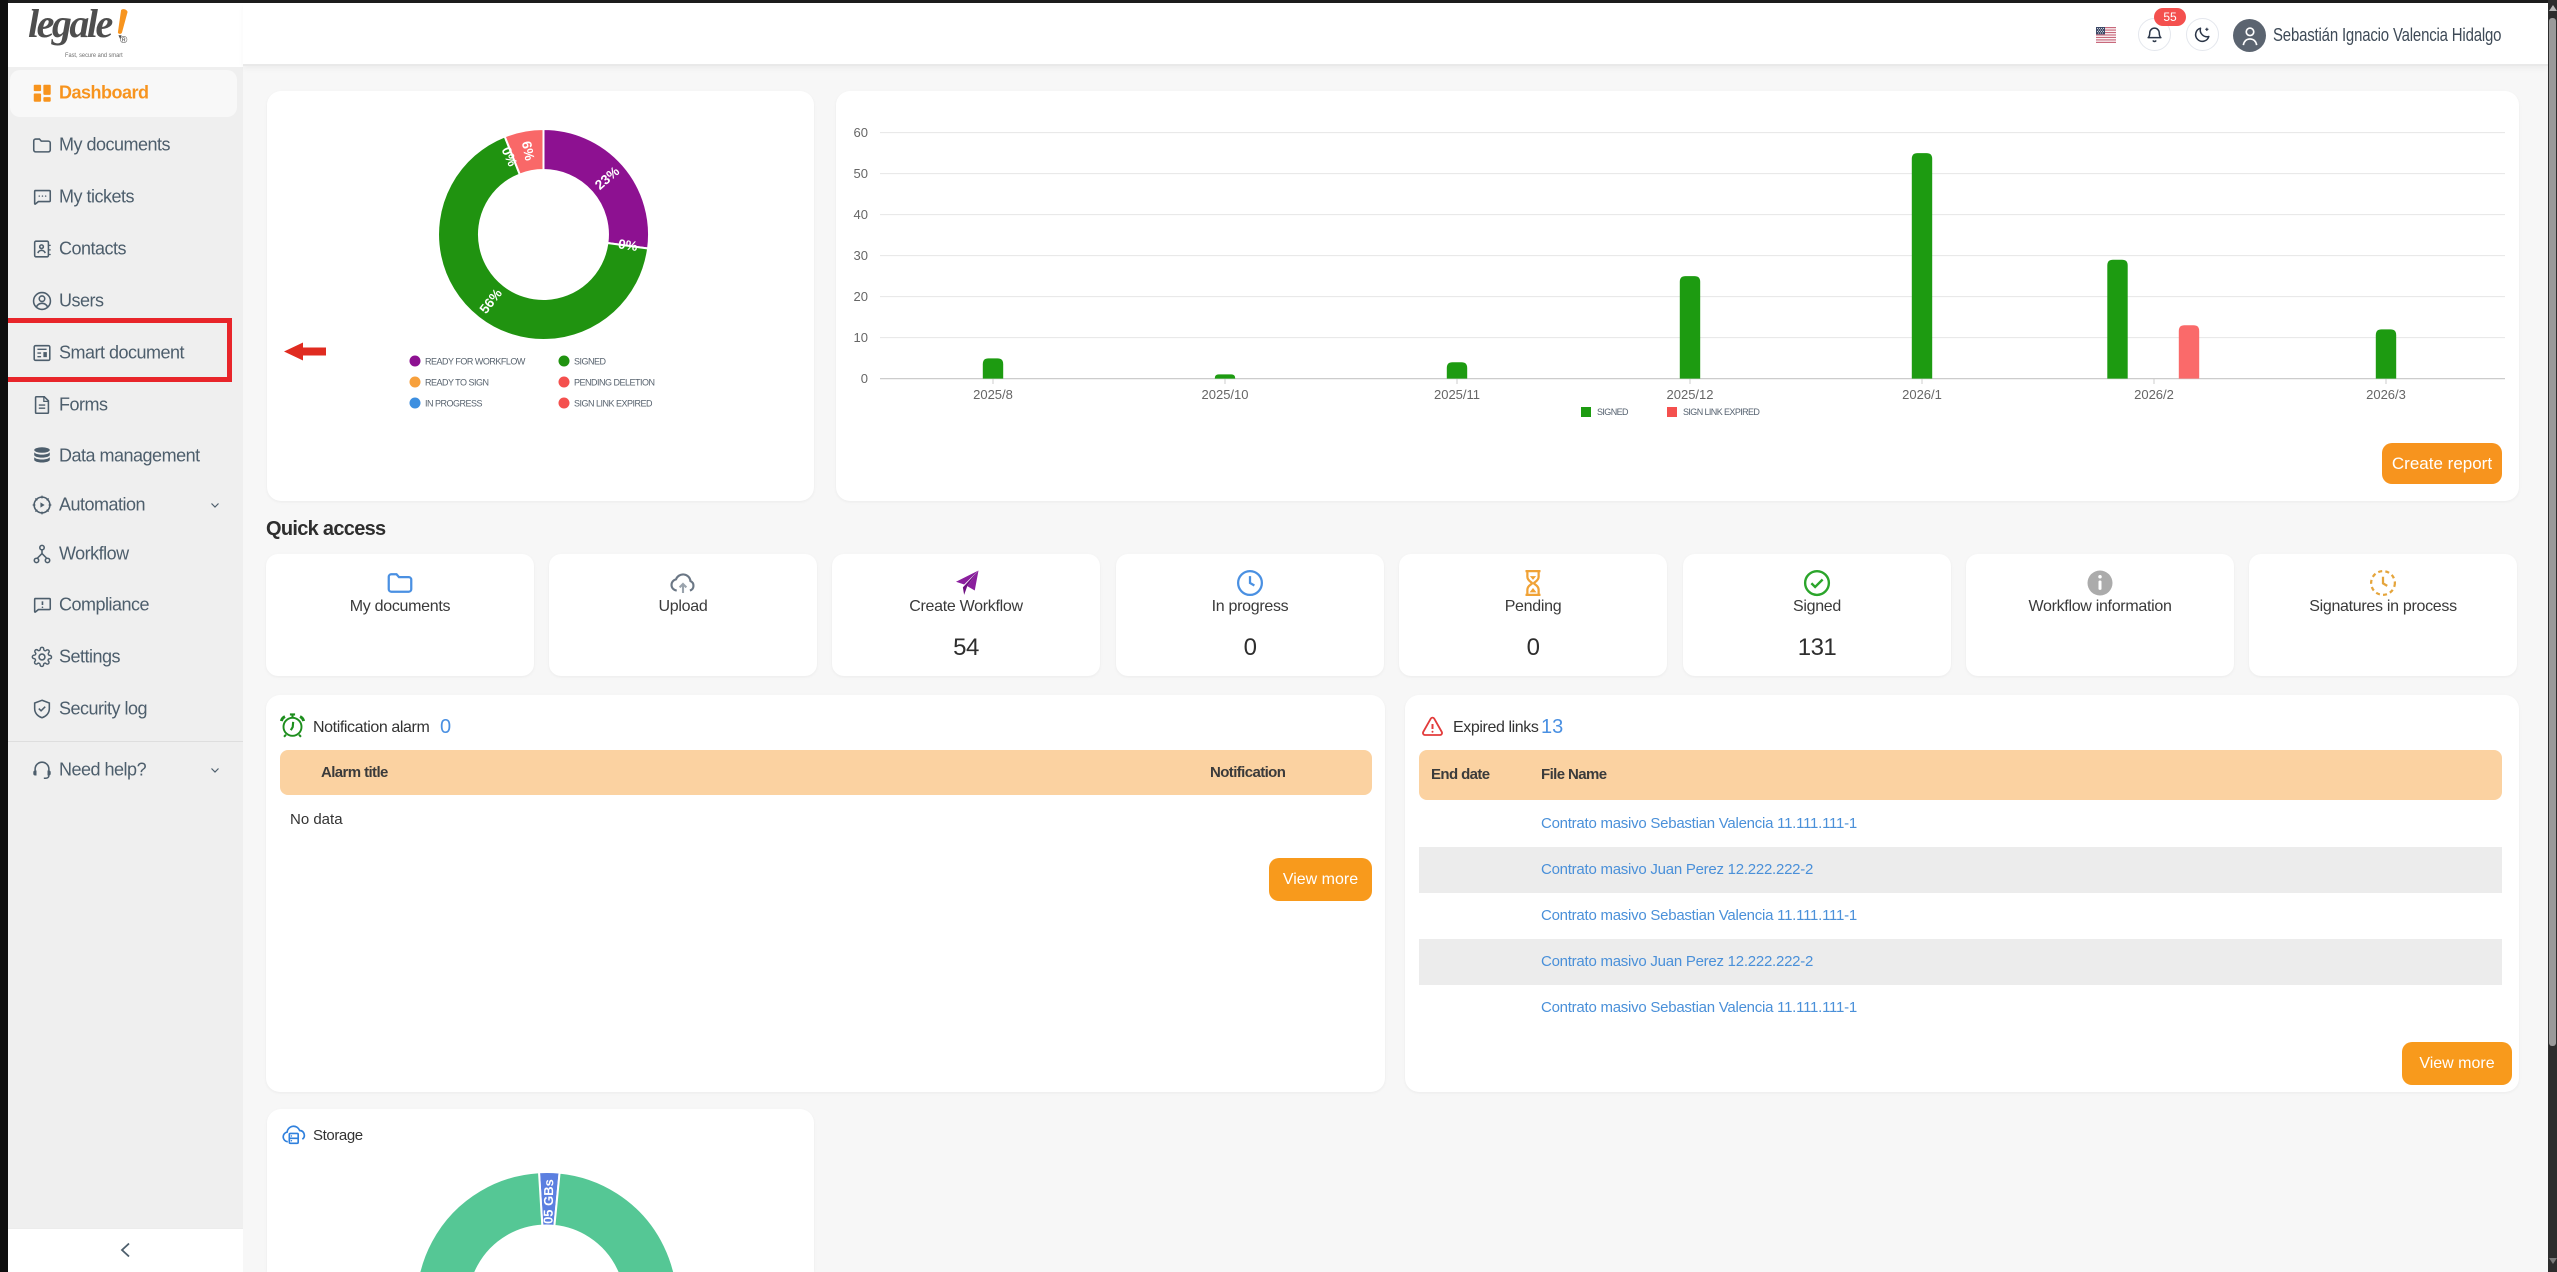 This screenshot has width=2557, height=1272. Describe the element at coordinates (2386, 394) in the screenshot. I see `svg-text: 2026/3` at that location.